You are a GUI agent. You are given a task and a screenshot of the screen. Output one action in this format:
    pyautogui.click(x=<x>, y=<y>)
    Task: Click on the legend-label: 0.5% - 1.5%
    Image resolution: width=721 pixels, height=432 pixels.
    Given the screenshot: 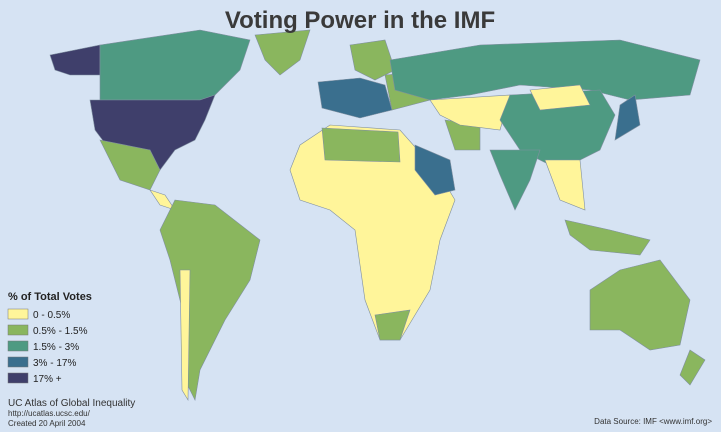 What is the action you would take?
    pyautogui.click(x=60, y=331)
    